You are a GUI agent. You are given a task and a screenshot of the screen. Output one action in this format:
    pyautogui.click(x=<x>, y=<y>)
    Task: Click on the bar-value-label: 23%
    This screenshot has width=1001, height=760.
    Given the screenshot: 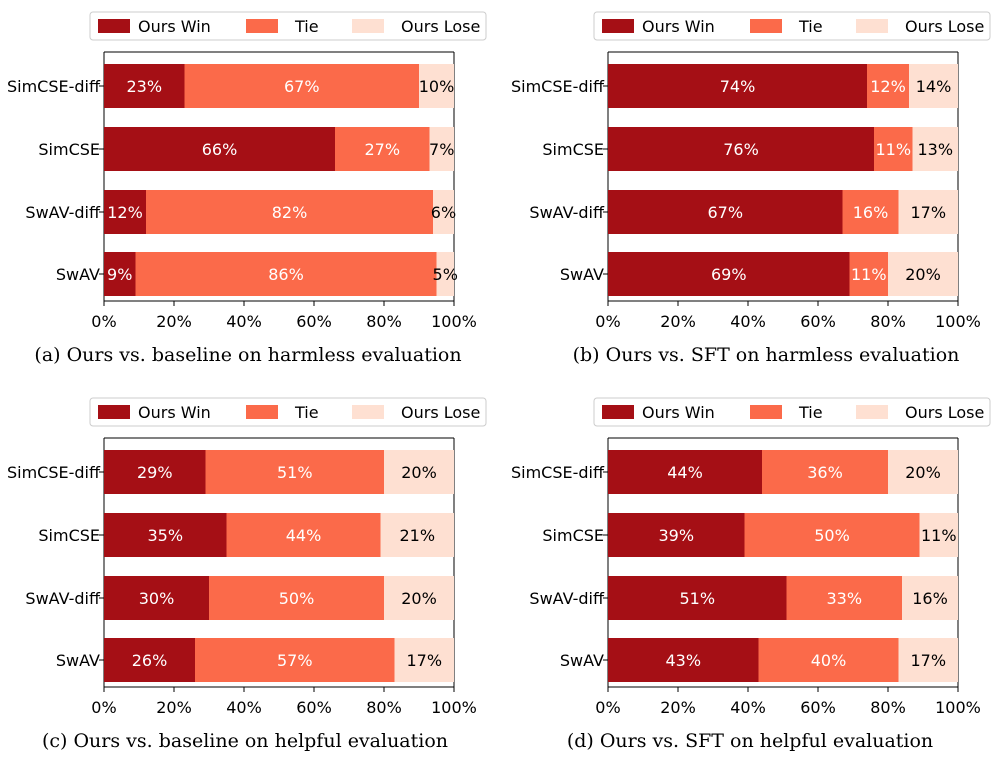 What is the action you would take?
    pyautogui.click(x=144, y=86)
    